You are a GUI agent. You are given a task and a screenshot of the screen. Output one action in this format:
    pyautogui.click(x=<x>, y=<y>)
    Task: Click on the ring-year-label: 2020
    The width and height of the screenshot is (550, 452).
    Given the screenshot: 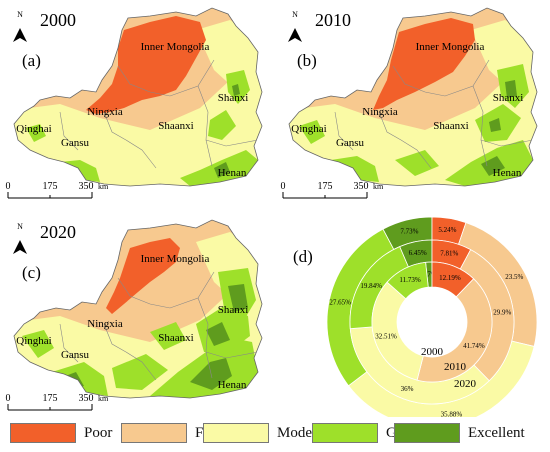 What is the action you would take?
    pyautogui.click(x=465, y=384)
    